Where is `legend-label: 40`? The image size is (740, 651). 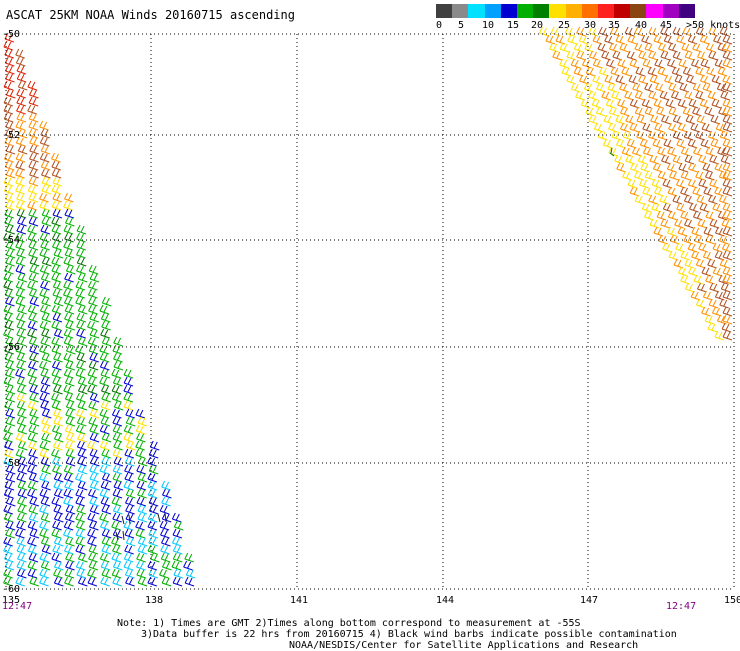
legend-label: 40 is located at coordinates (641, 25).